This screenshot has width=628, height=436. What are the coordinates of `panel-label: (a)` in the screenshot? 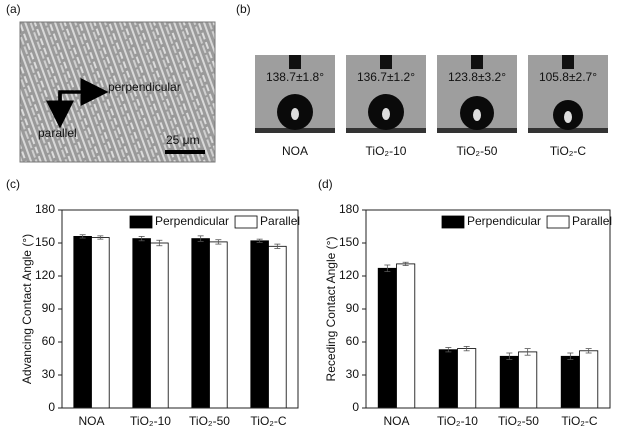 It's located at (13, 9).